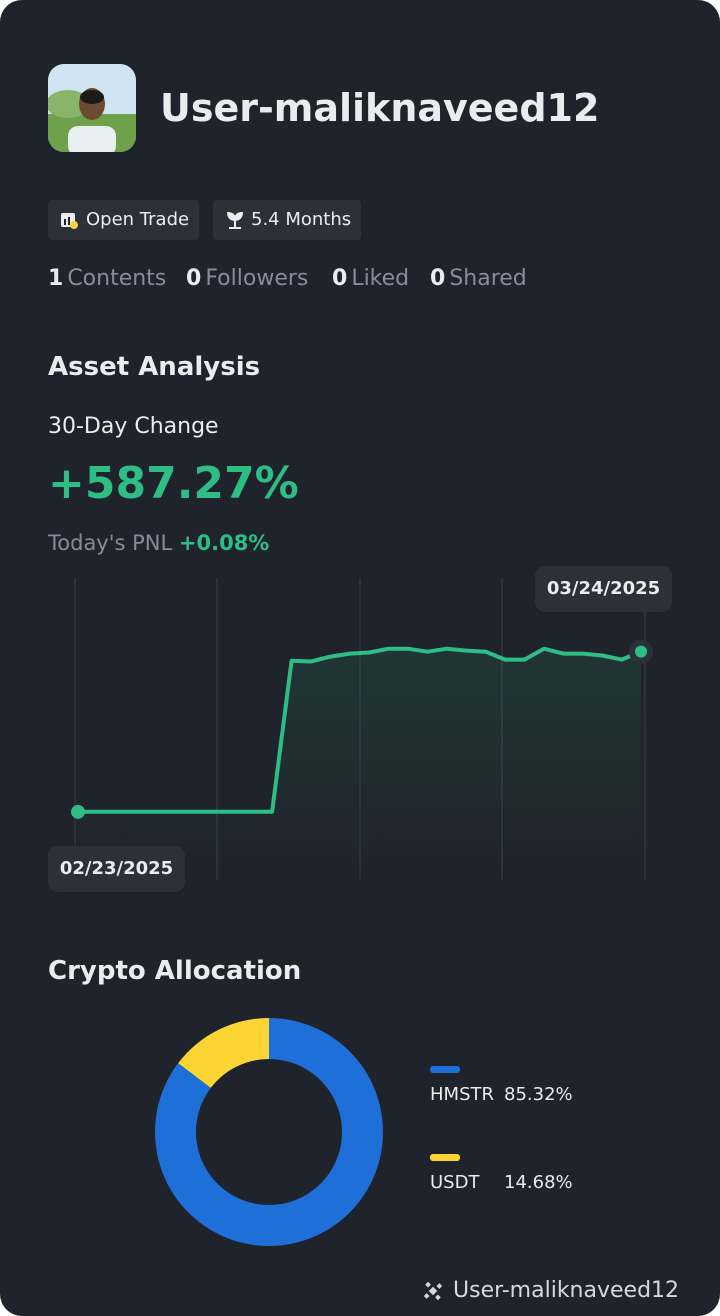  Describe the element at coordinates (92, 108) in the screenshot. I see `avatar` at that location.